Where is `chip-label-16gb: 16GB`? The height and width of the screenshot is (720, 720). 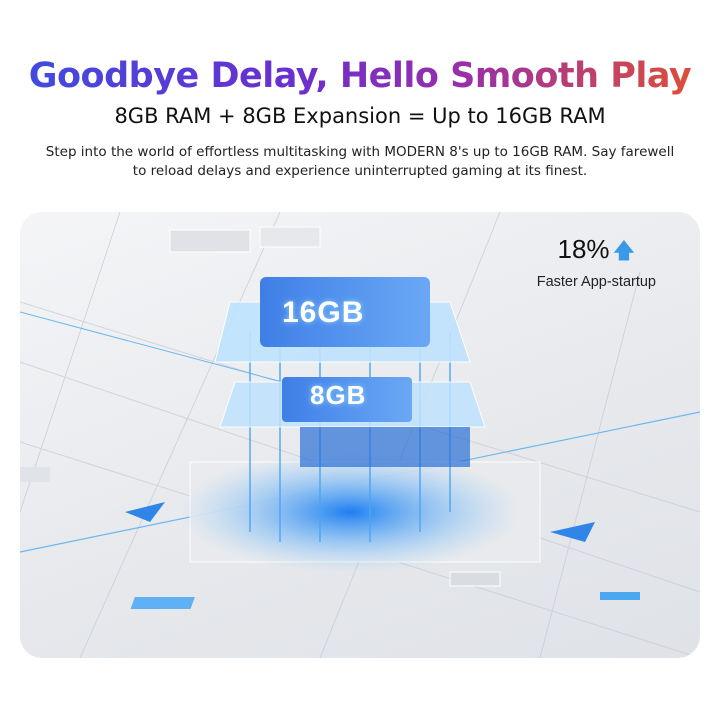
chip-label-16gb: 16GB is located at coordinates (323, 312).